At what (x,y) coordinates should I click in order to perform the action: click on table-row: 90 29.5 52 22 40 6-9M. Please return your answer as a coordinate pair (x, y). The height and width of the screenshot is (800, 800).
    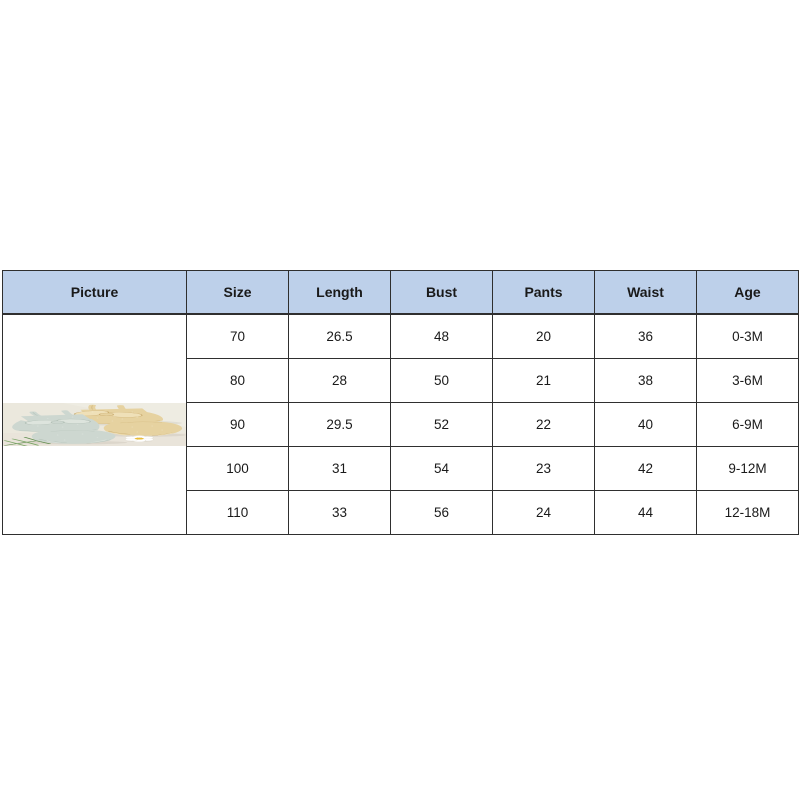
    Looking at the image, I should click on (401, 424).